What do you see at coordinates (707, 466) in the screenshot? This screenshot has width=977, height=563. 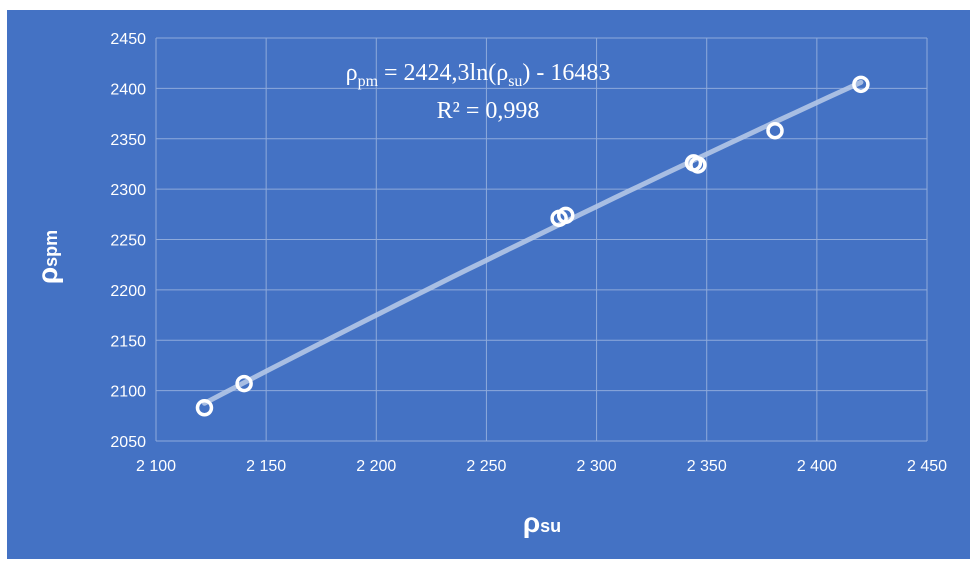 I see `x-tick-label: 2 350` at bounding box center [707, 466].